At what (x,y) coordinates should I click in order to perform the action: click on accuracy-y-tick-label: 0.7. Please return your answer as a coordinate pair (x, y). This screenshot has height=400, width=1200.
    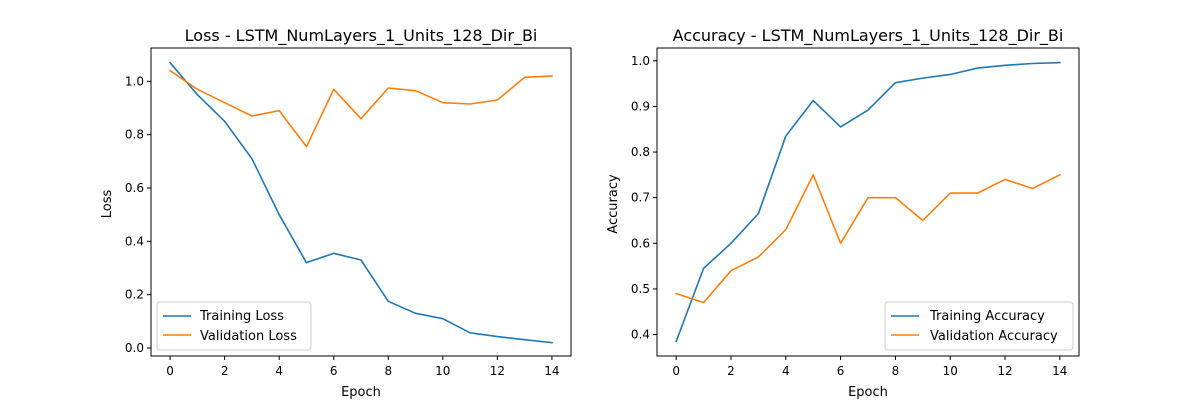
    Looking at the image, I should click on (640, 198).